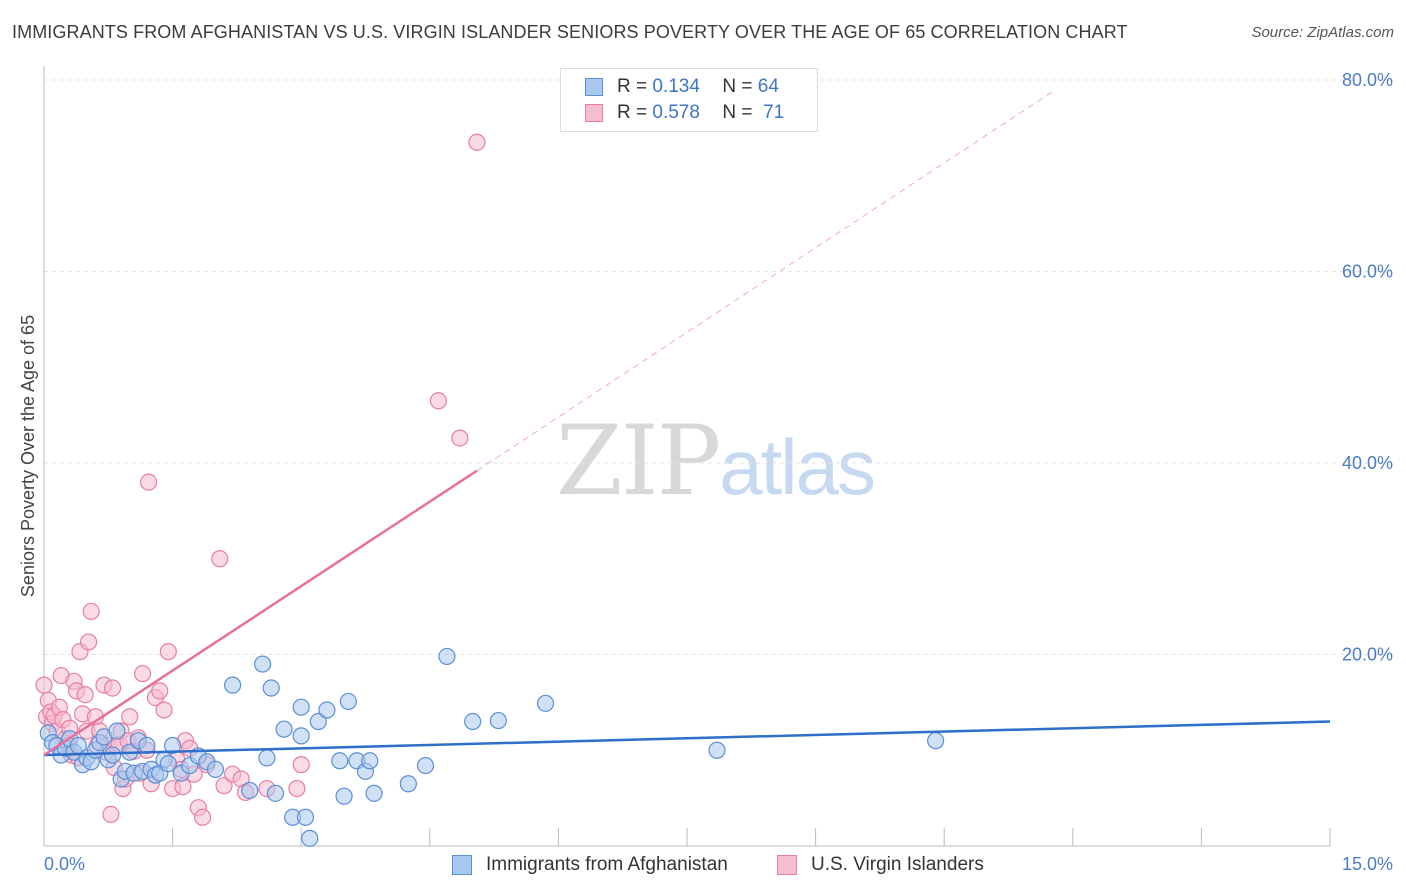 The image size is (1406, 892). I want to click on legend-row-virgin-islanders: R = 0.578 N = 71, so click(684, 113).